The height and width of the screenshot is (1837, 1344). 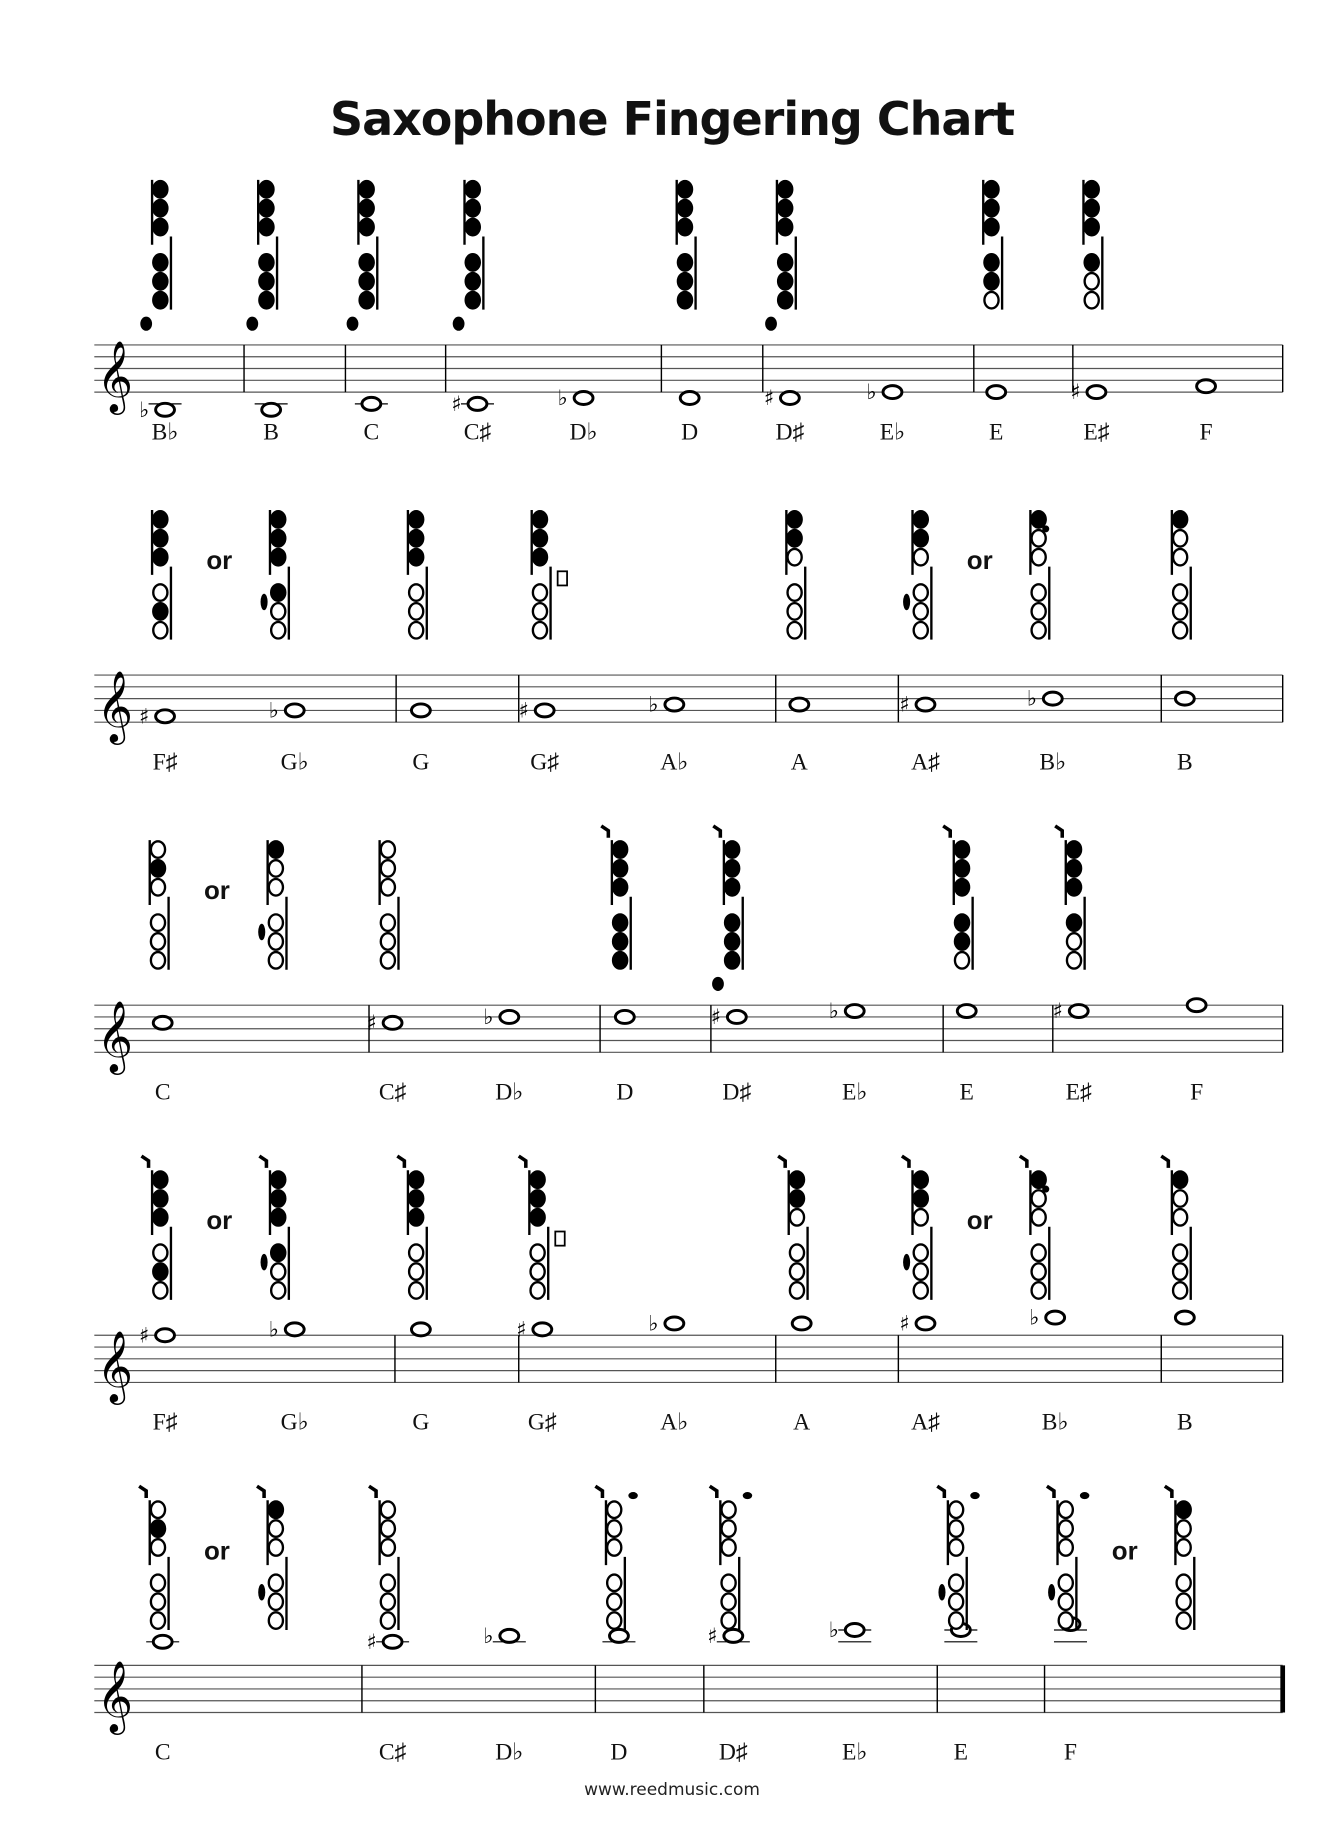 I want to click on note-entry: E, so click(x=958, y=1625).